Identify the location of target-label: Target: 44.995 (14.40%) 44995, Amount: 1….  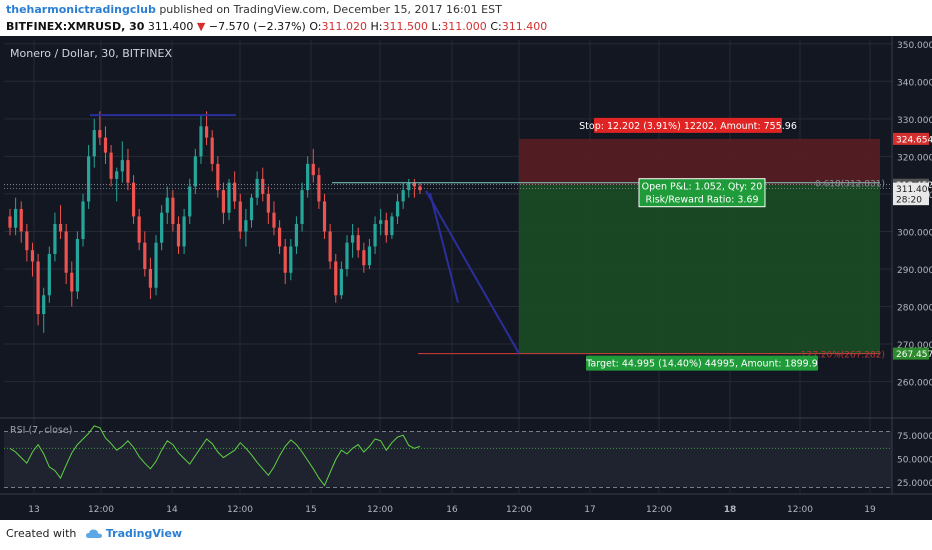
(701, 364).